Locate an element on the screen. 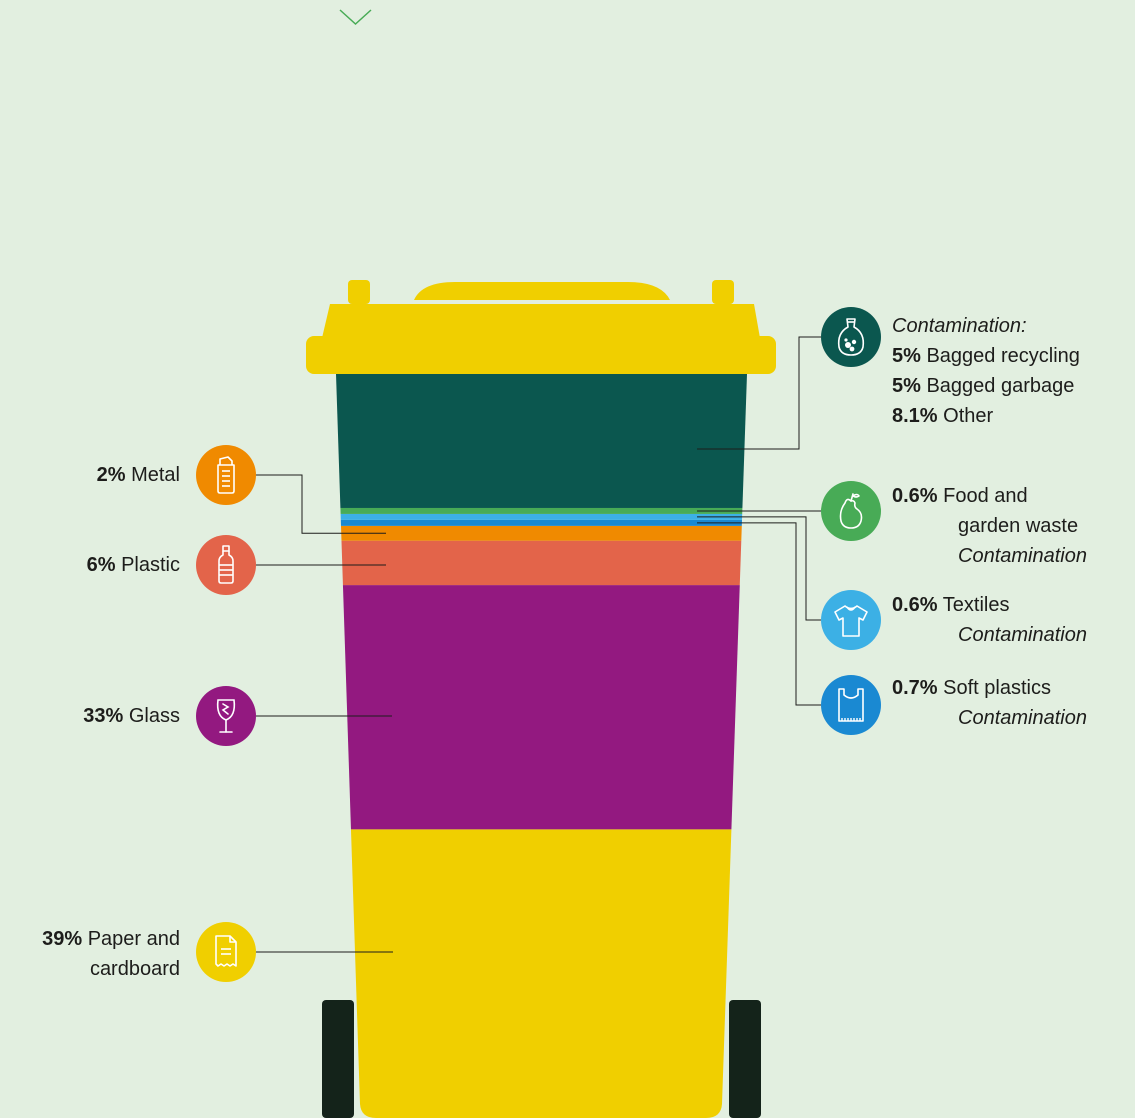  leader-line-soft-plastics is located at coordinates (759, 614).